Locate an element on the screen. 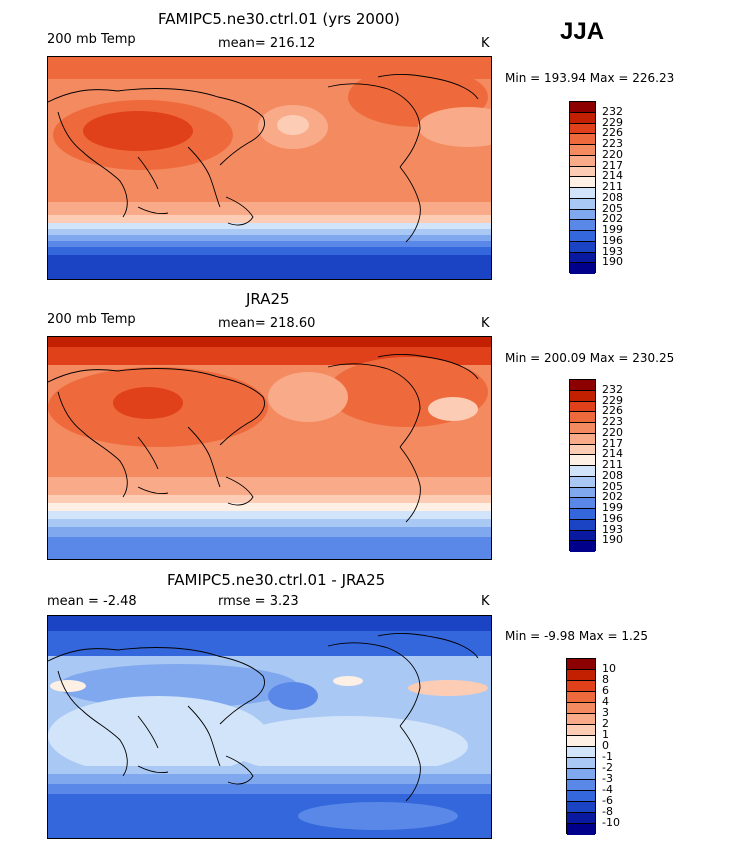 This screenshot has width=733, height=848. colorbar-level-label: 2 is located at coordinates (605, 723).